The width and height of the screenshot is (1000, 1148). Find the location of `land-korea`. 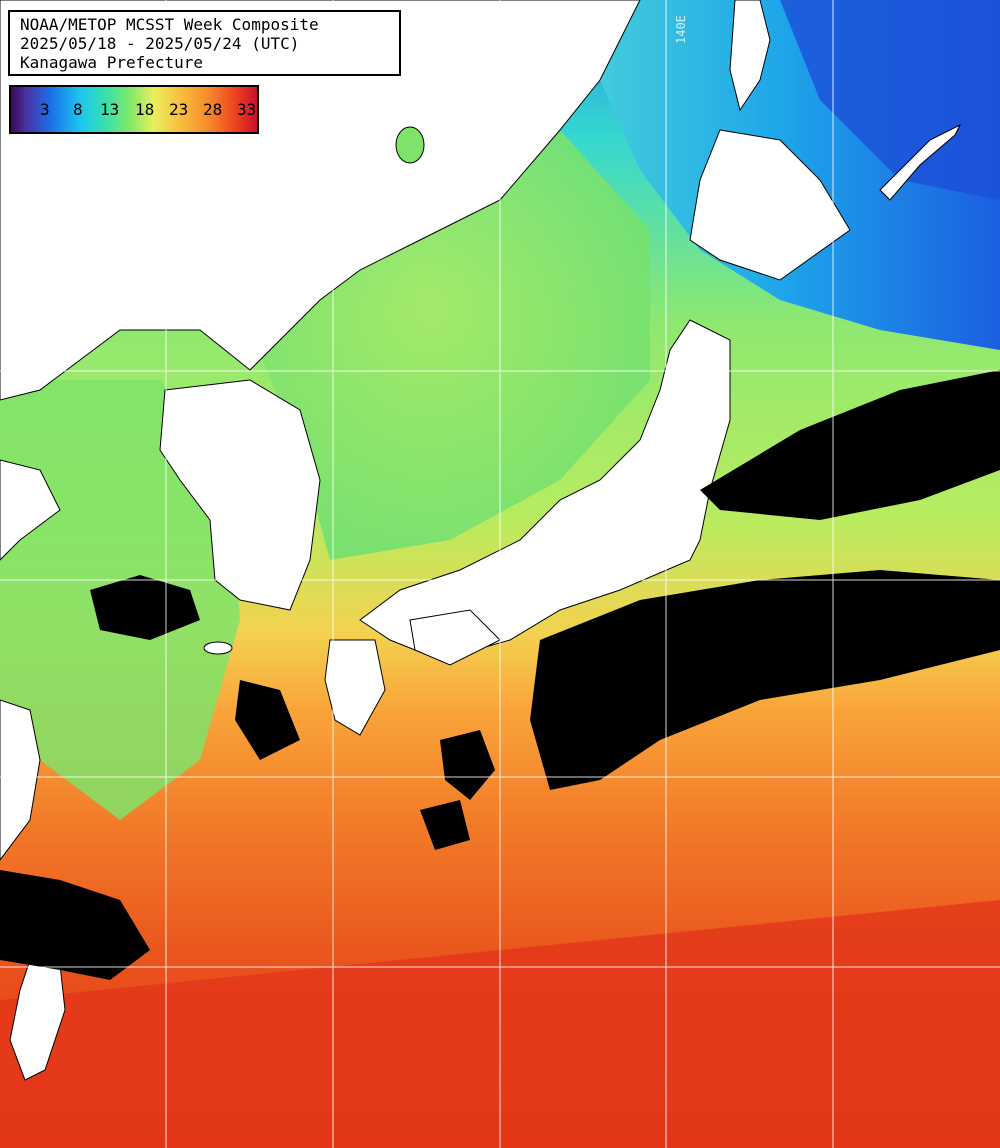

land-korea is located at coordinates (240, 495).